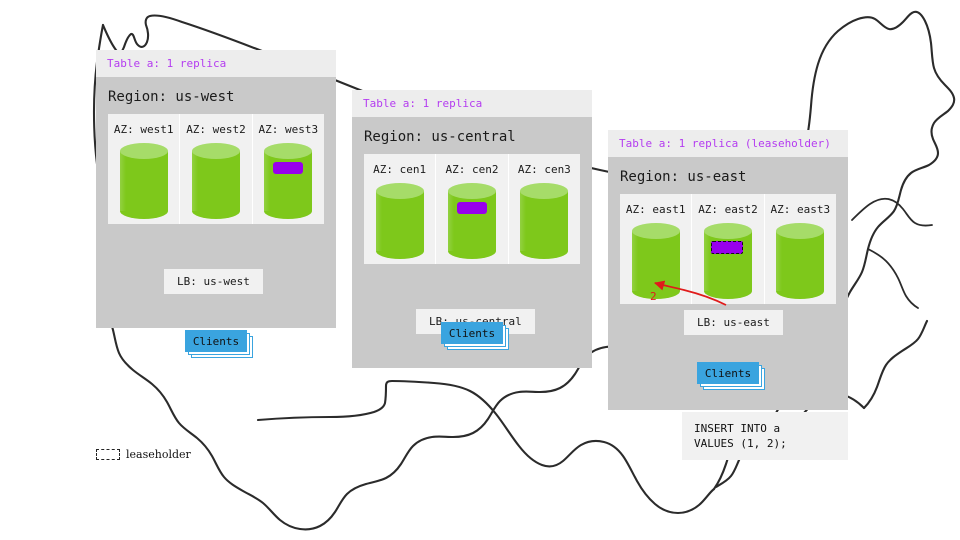 Image resolution: width=960 pixels, height=540 pixels. I want to click on clients-stack-us-east: Clients, so click(731, 376).